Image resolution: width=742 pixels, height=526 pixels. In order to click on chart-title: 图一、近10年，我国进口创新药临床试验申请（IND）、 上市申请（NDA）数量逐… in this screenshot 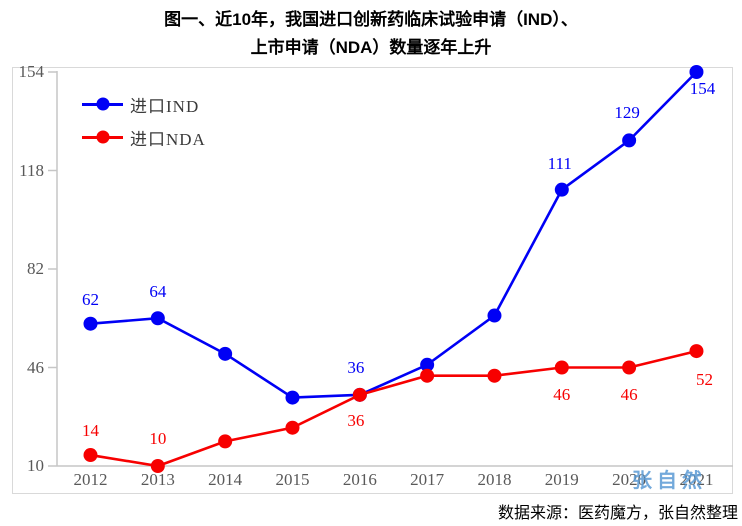, I will do `click(371, 34)`.